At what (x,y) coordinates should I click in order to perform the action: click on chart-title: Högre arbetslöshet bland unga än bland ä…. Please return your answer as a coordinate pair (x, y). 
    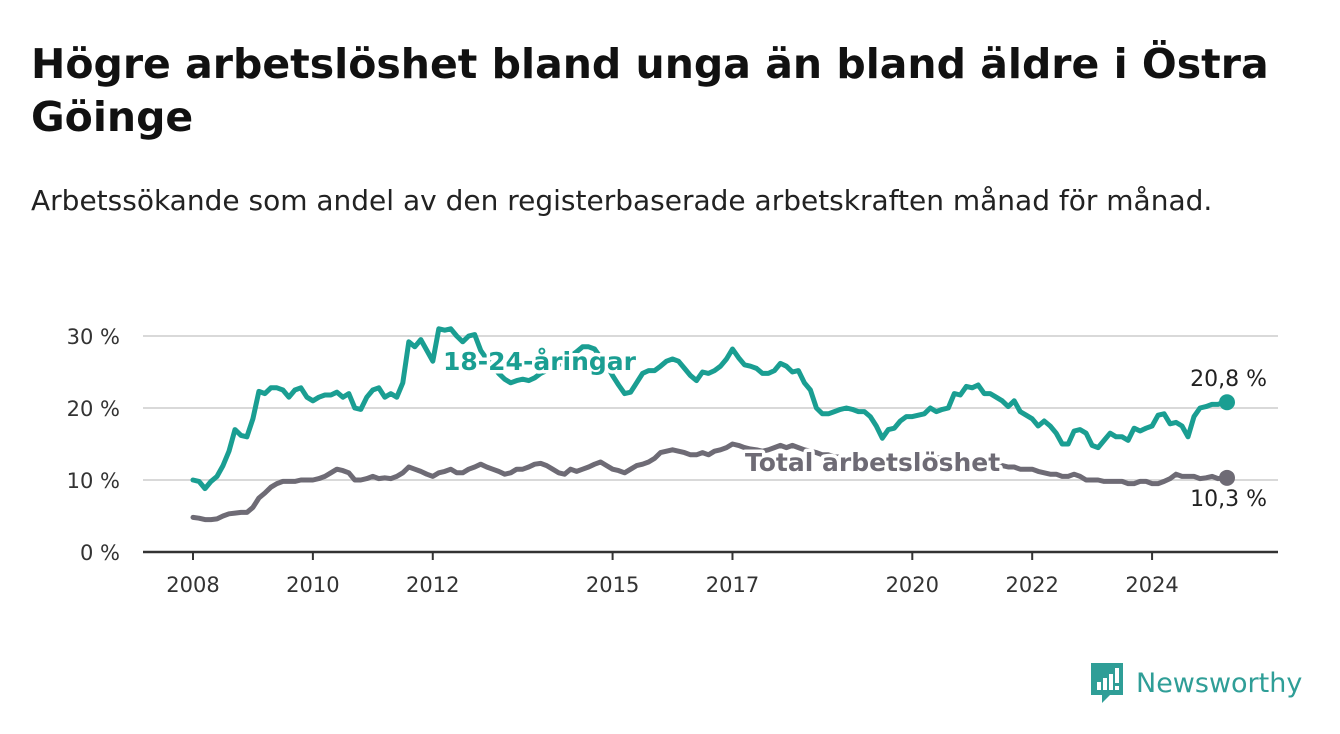
    Looking at the image, I should click on (650, 90).